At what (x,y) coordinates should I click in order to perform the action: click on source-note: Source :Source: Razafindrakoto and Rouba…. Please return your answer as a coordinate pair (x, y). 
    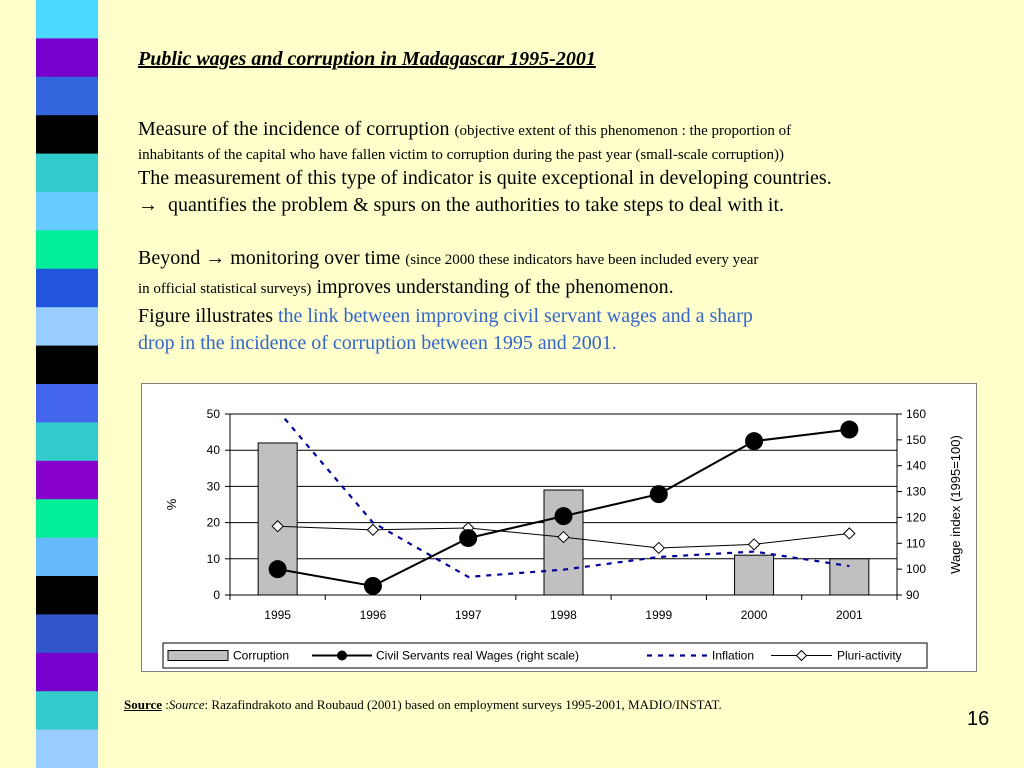
    Looking at the image, I should click on (423, 704).